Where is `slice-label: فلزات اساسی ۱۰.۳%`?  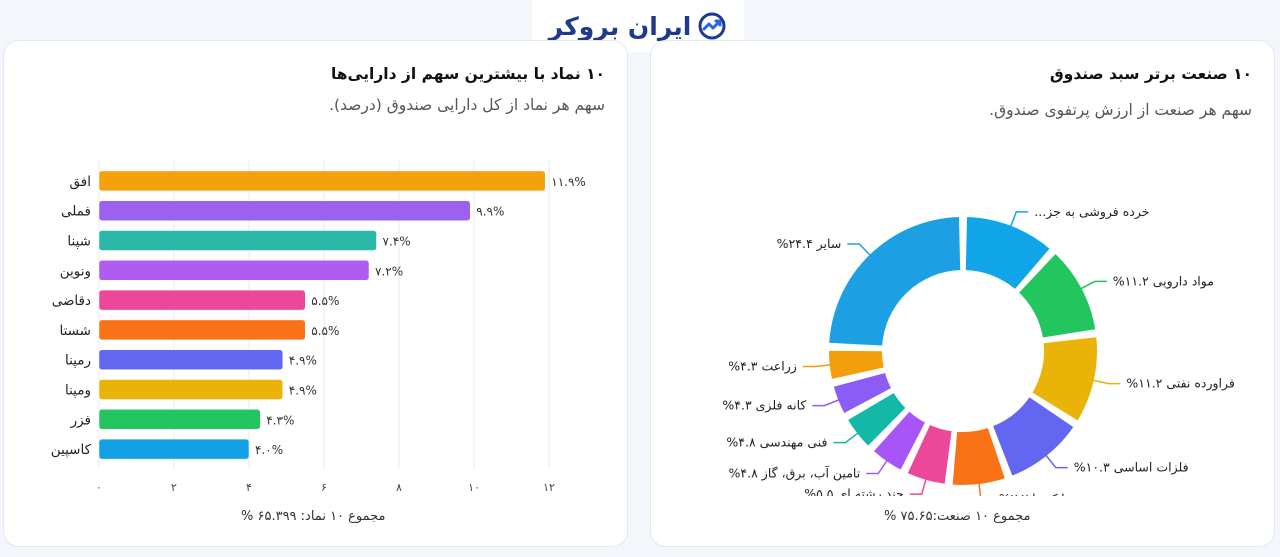
slice-label: فلزات اساسی ۱۰.۳% is located at coordinates (1131, 468).